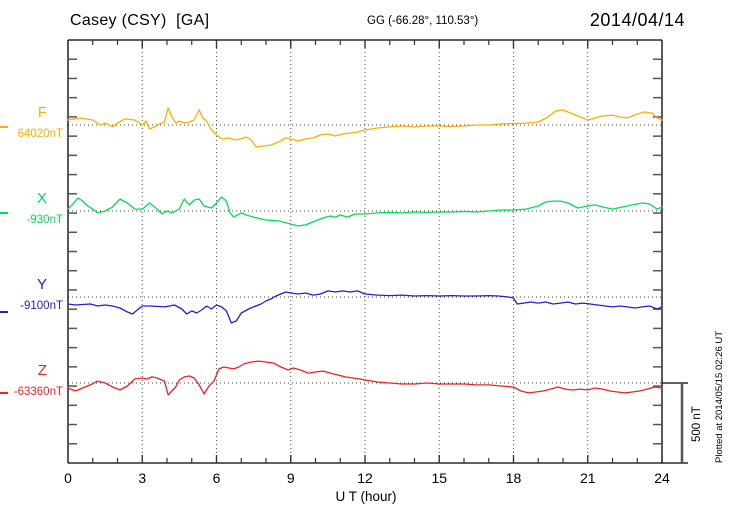 This screenshot has width=730, height=520. Describe the element at coordinates (588, 478) in the screenshot. I see `x-tick-21: 21` at that location.